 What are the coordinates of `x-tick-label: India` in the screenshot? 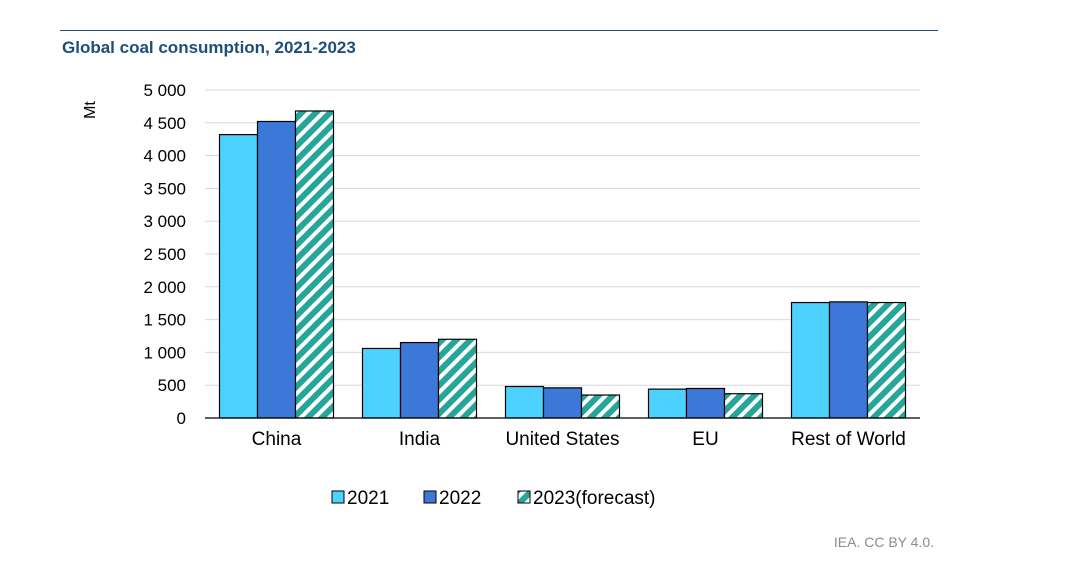 It's located at (420, 439).